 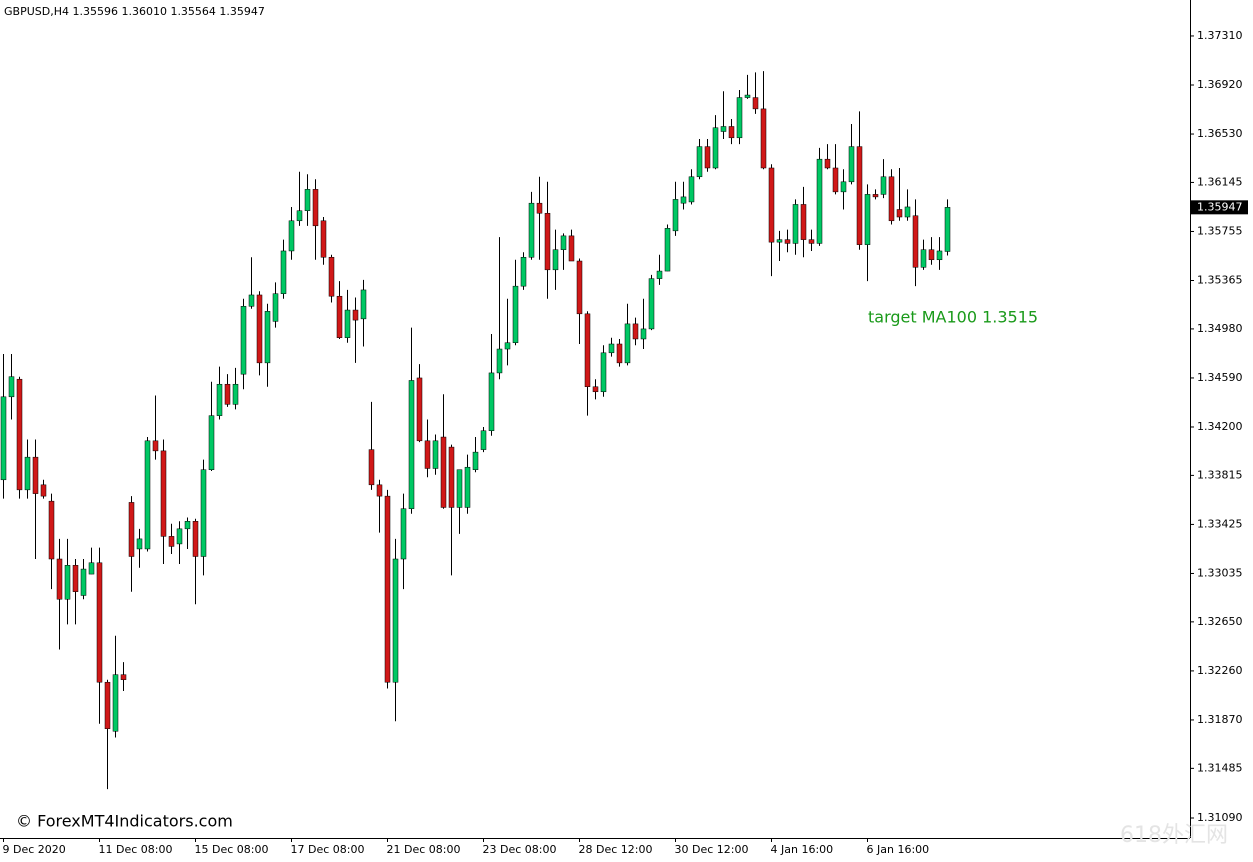 I want to click on x-tick-label: 15 Dec 08:00, so click(x=232, y=849).